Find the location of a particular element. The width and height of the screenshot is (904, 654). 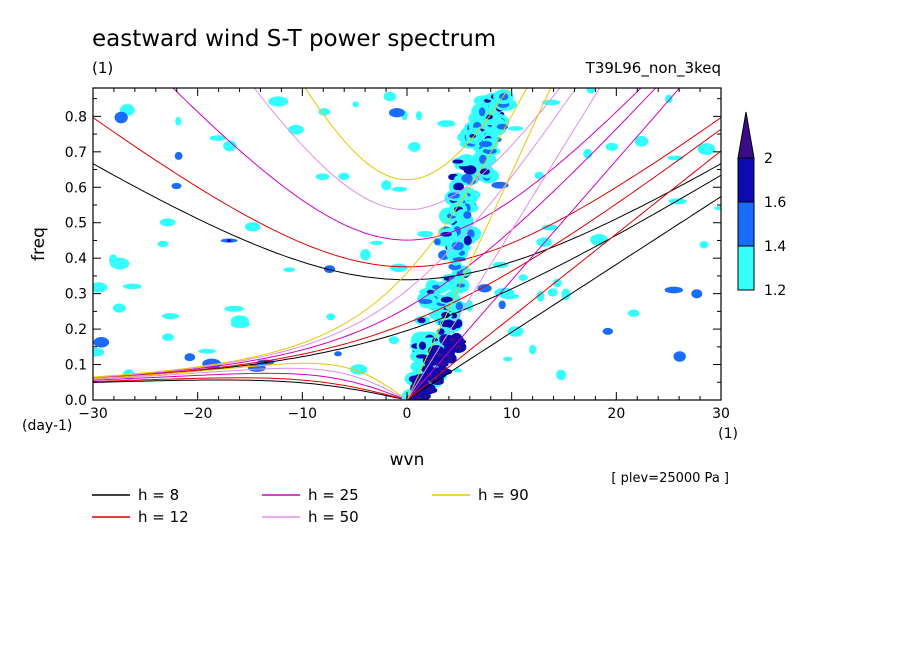

colorbar-label: 1.4 is located at coordinates (775, 247).